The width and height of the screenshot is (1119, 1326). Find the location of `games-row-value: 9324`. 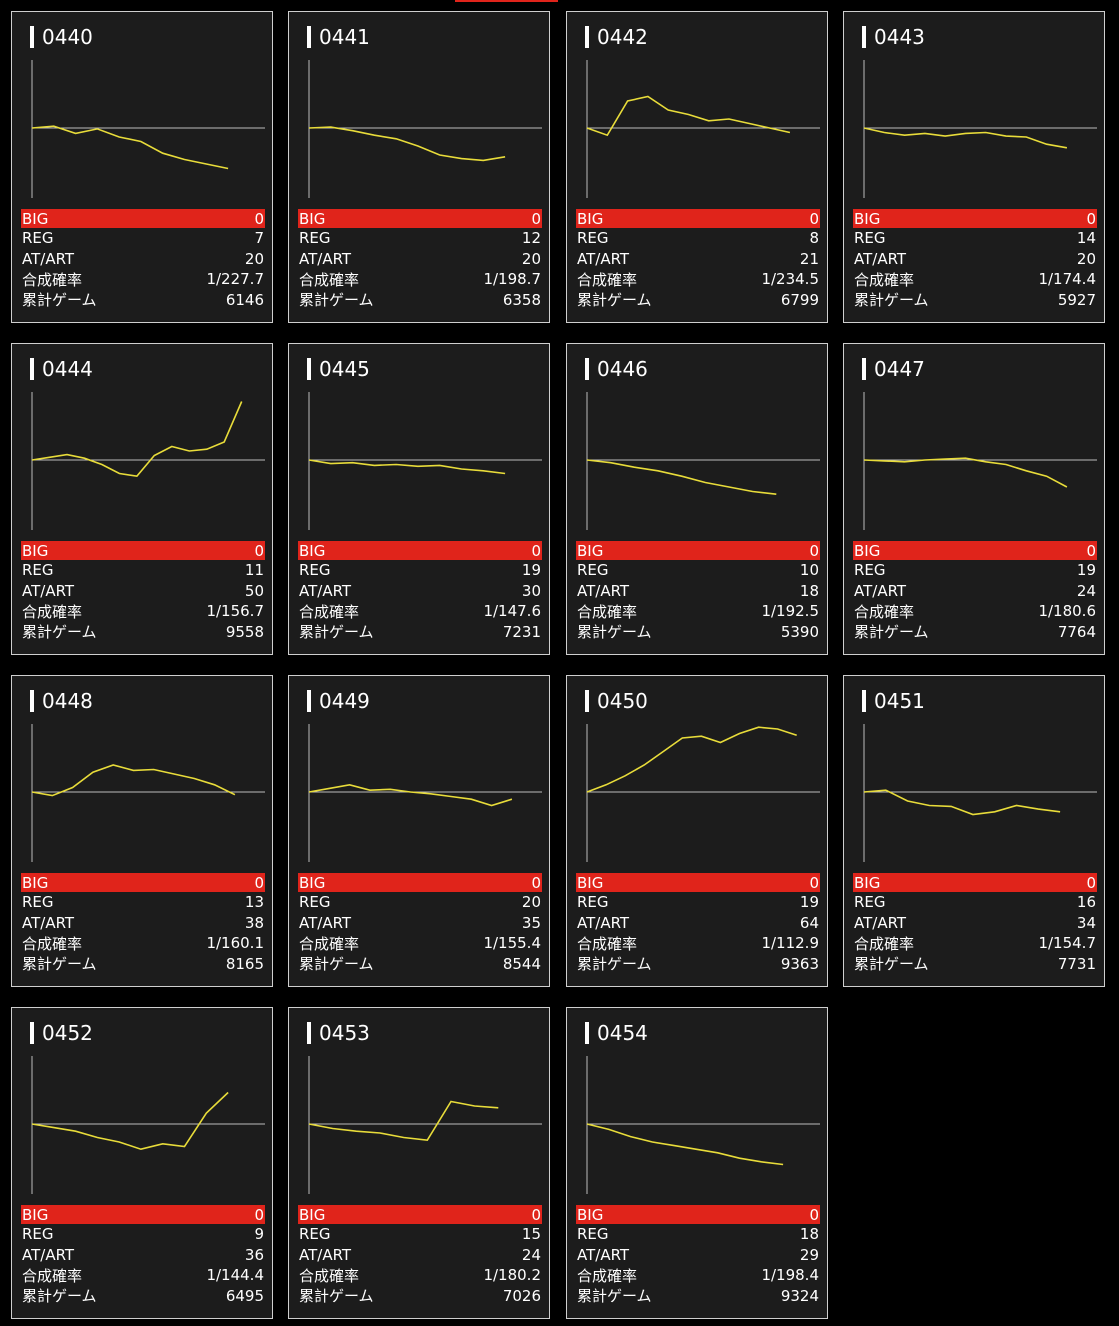

games-row-value: 9324 is located at coordinates (799, 1295).